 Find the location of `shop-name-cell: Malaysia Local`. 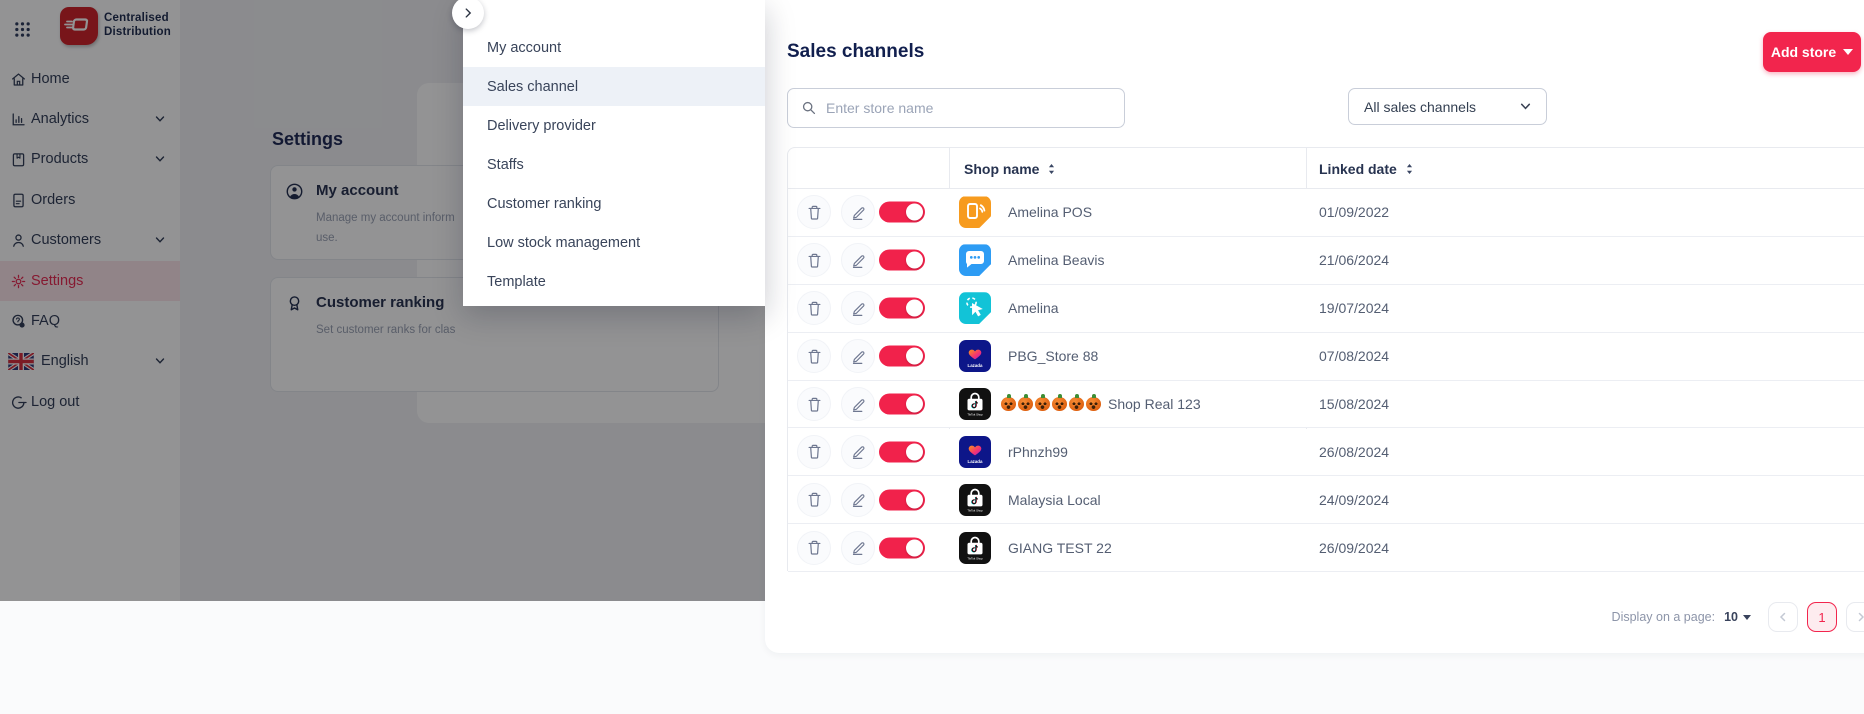

shop-name-cell: Malaysia Local is located at coordinates (1051, 499).